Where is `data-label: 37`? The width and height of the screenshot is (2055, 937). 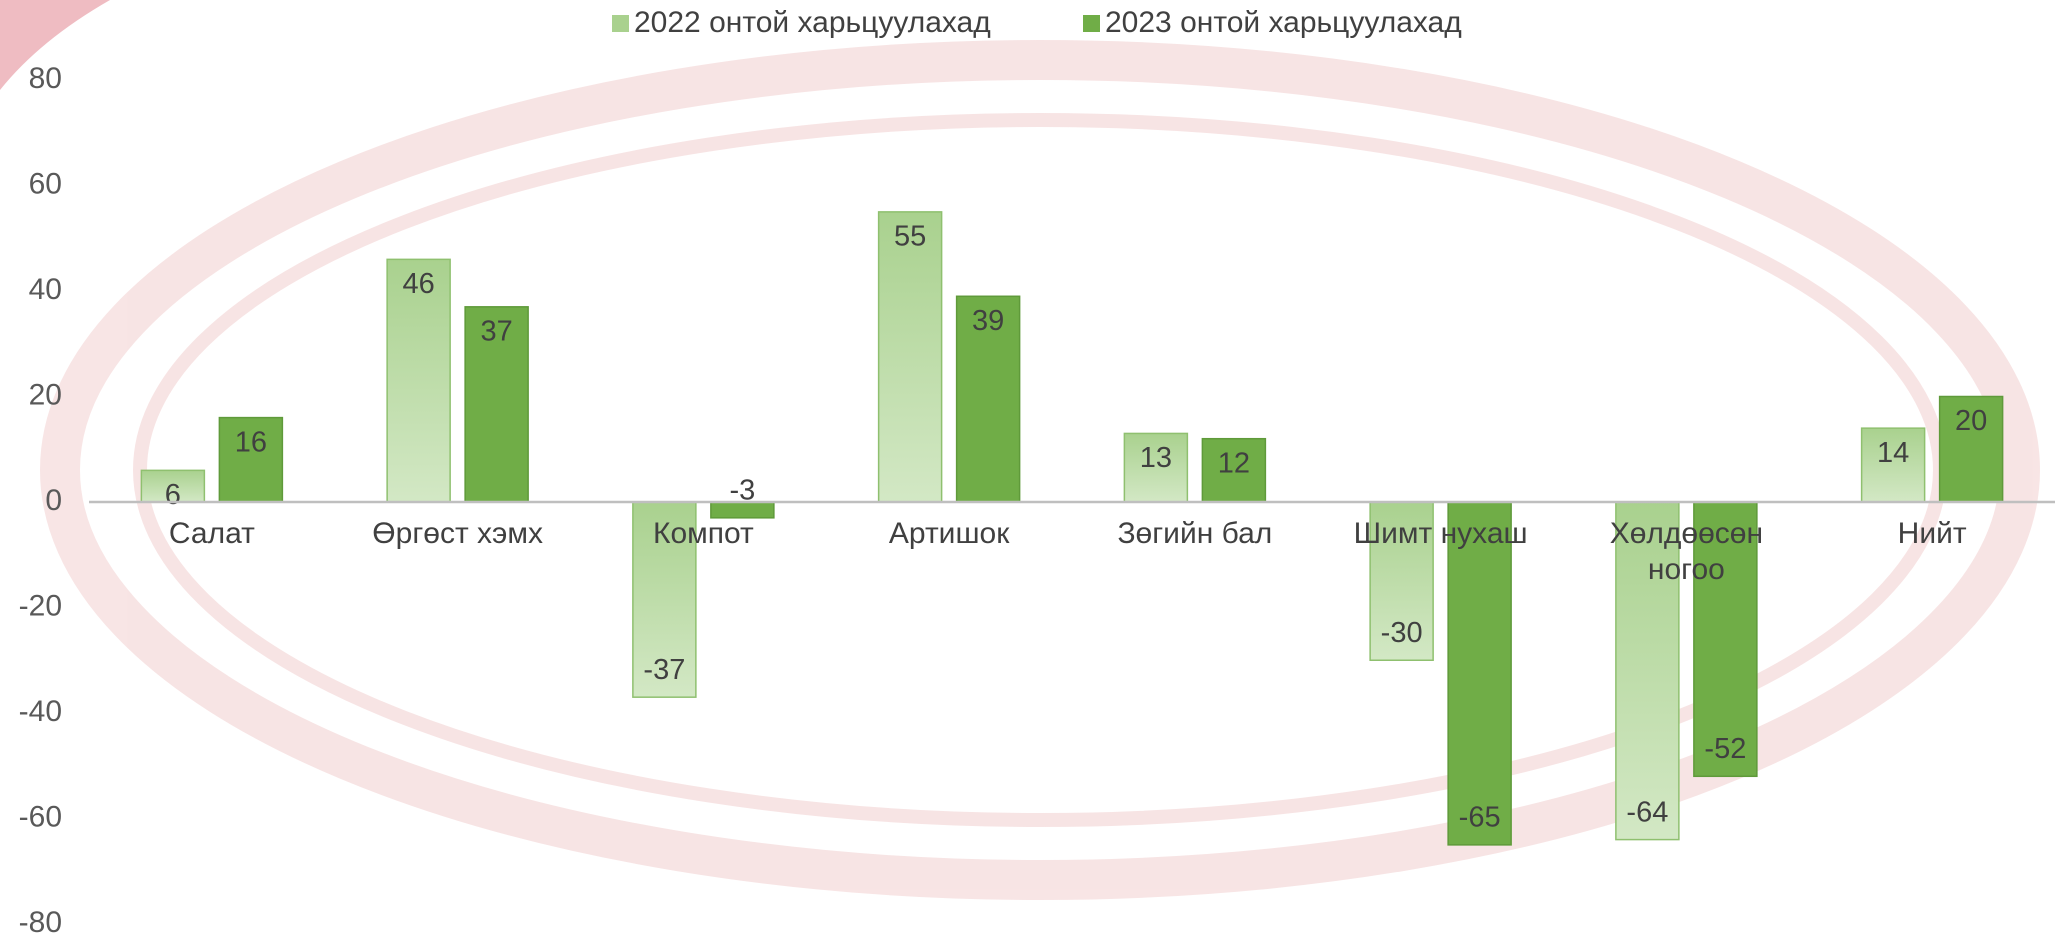
data-label: 37 is located at coordinates (496, 331).